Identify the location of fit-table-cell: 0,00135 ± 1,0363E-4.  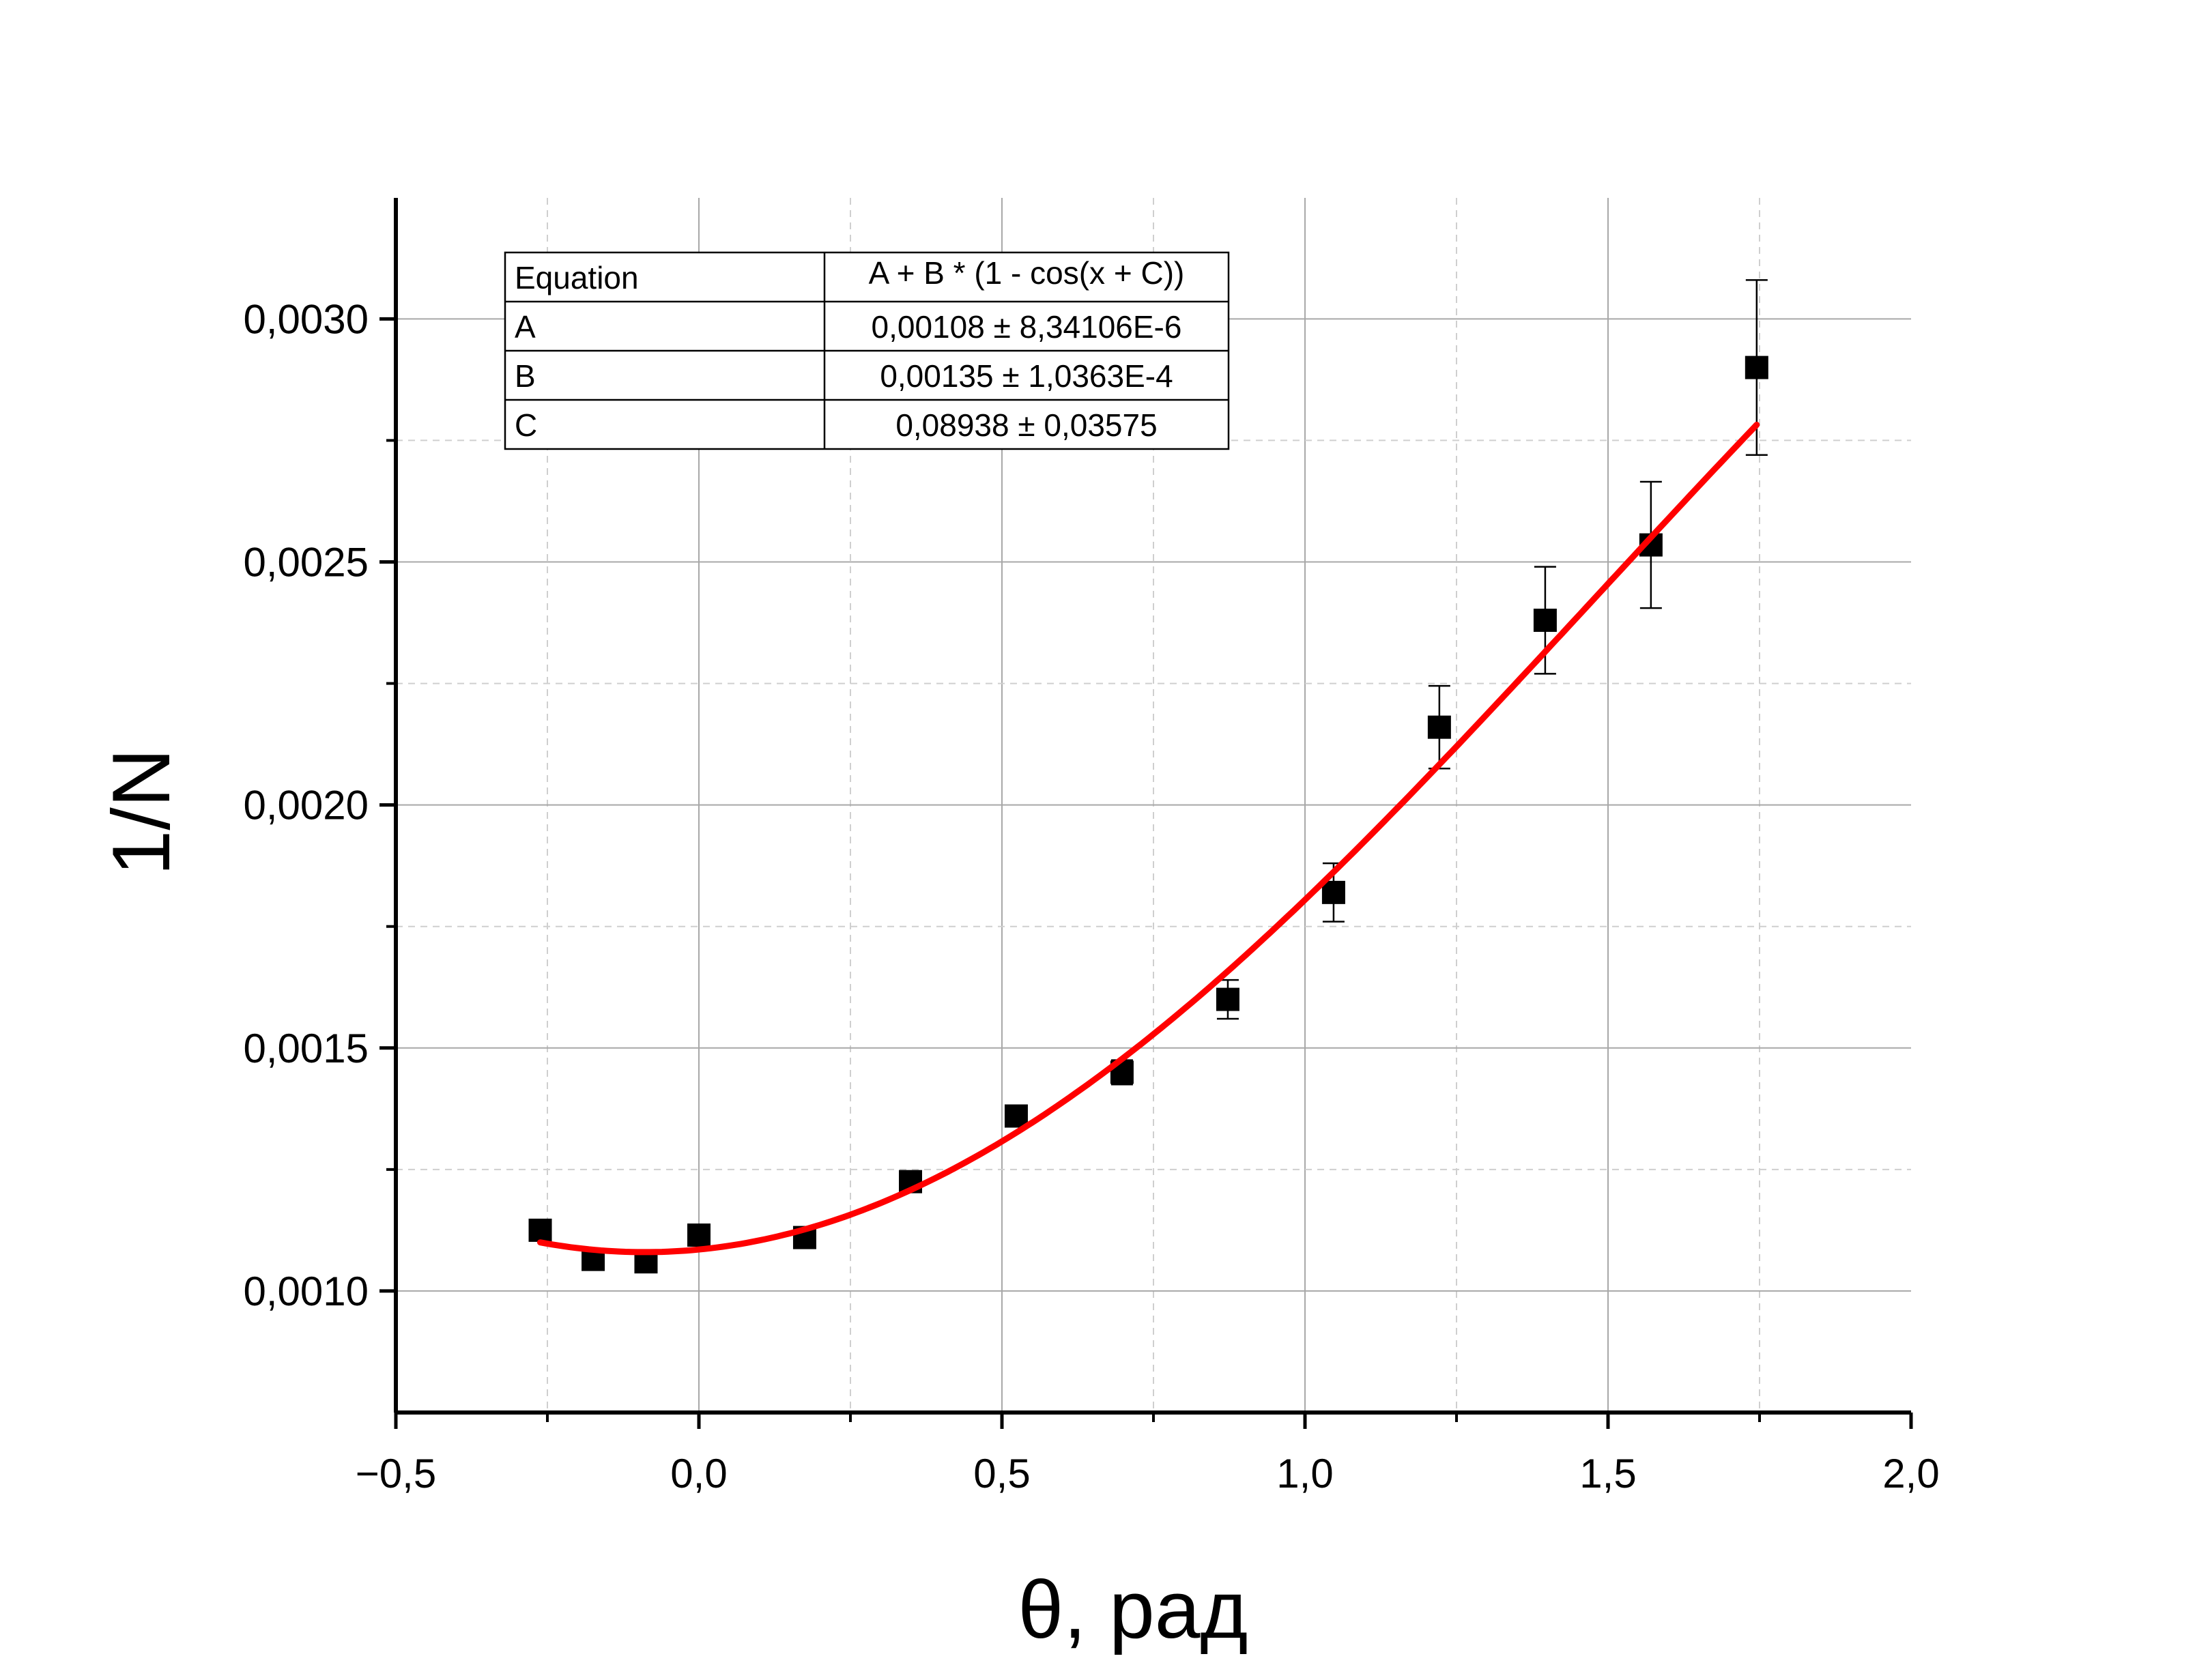
(1027, 376).